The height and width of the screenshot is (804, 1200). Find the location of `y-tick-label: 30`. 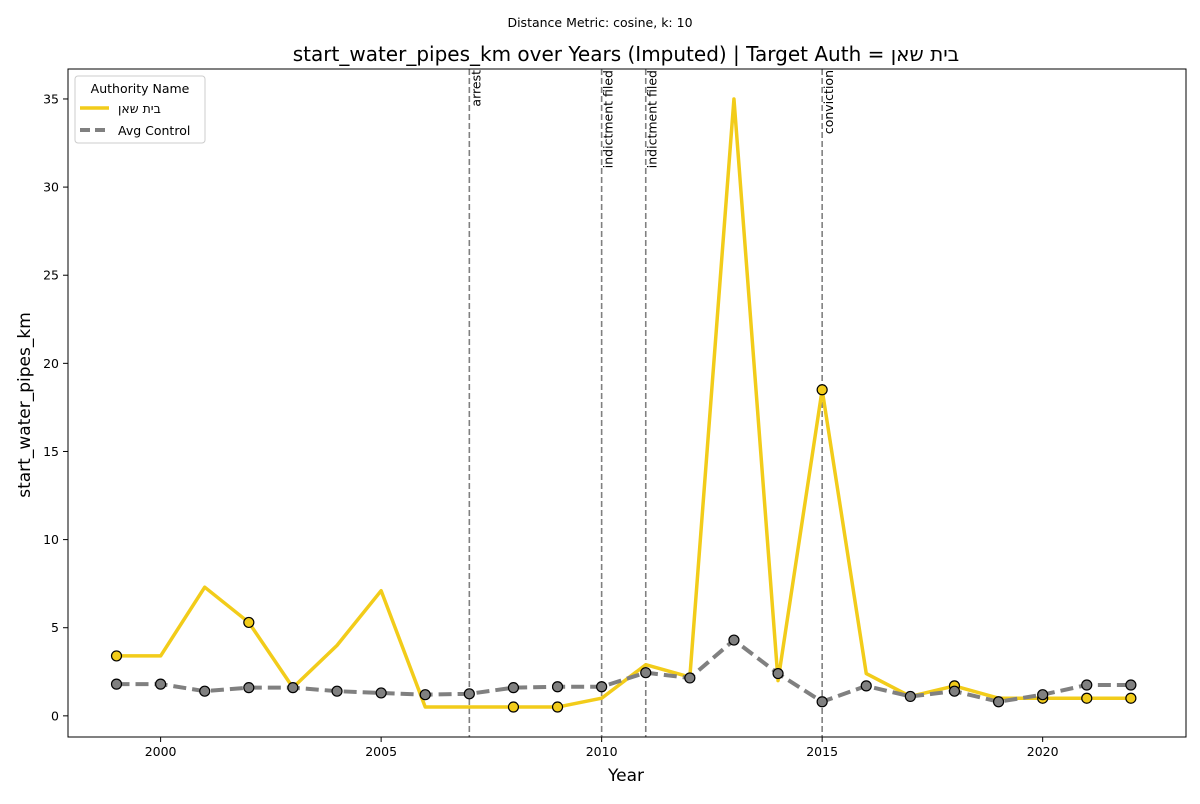

y-tick-label: 30 is located at coordinates (51, 187).